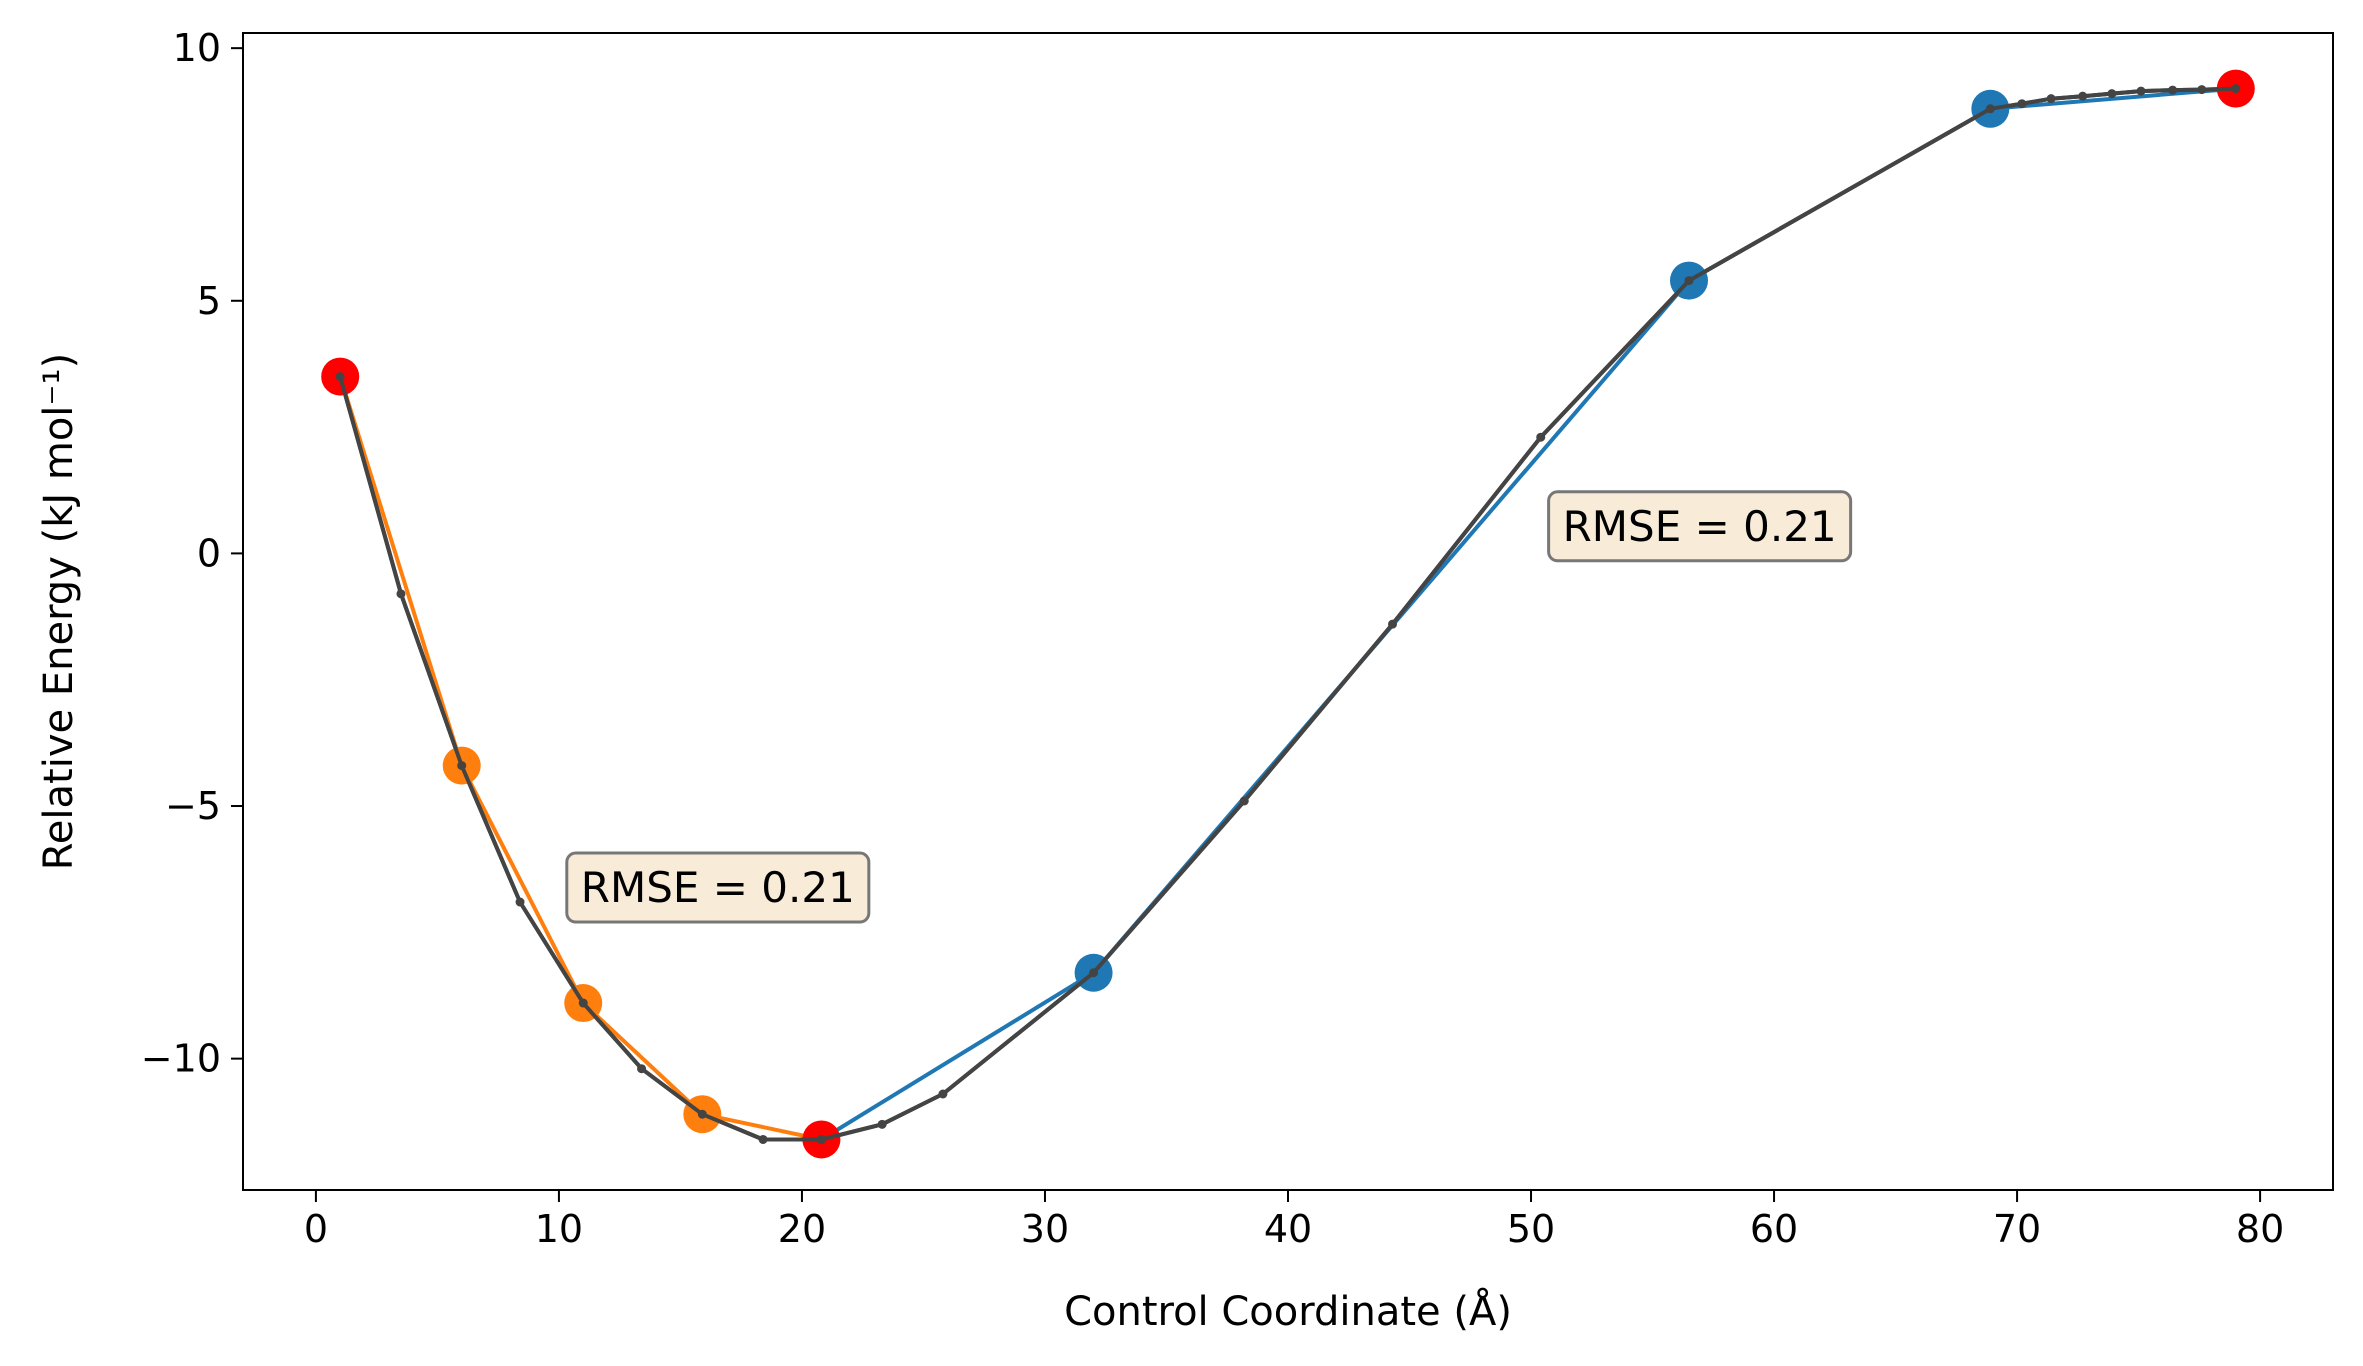 The image size is (2363, 1366). What do you see at coordinates (193, 806) in the screenshot?
I see `y-tick-label: −5` at bounding box center [193, 806].